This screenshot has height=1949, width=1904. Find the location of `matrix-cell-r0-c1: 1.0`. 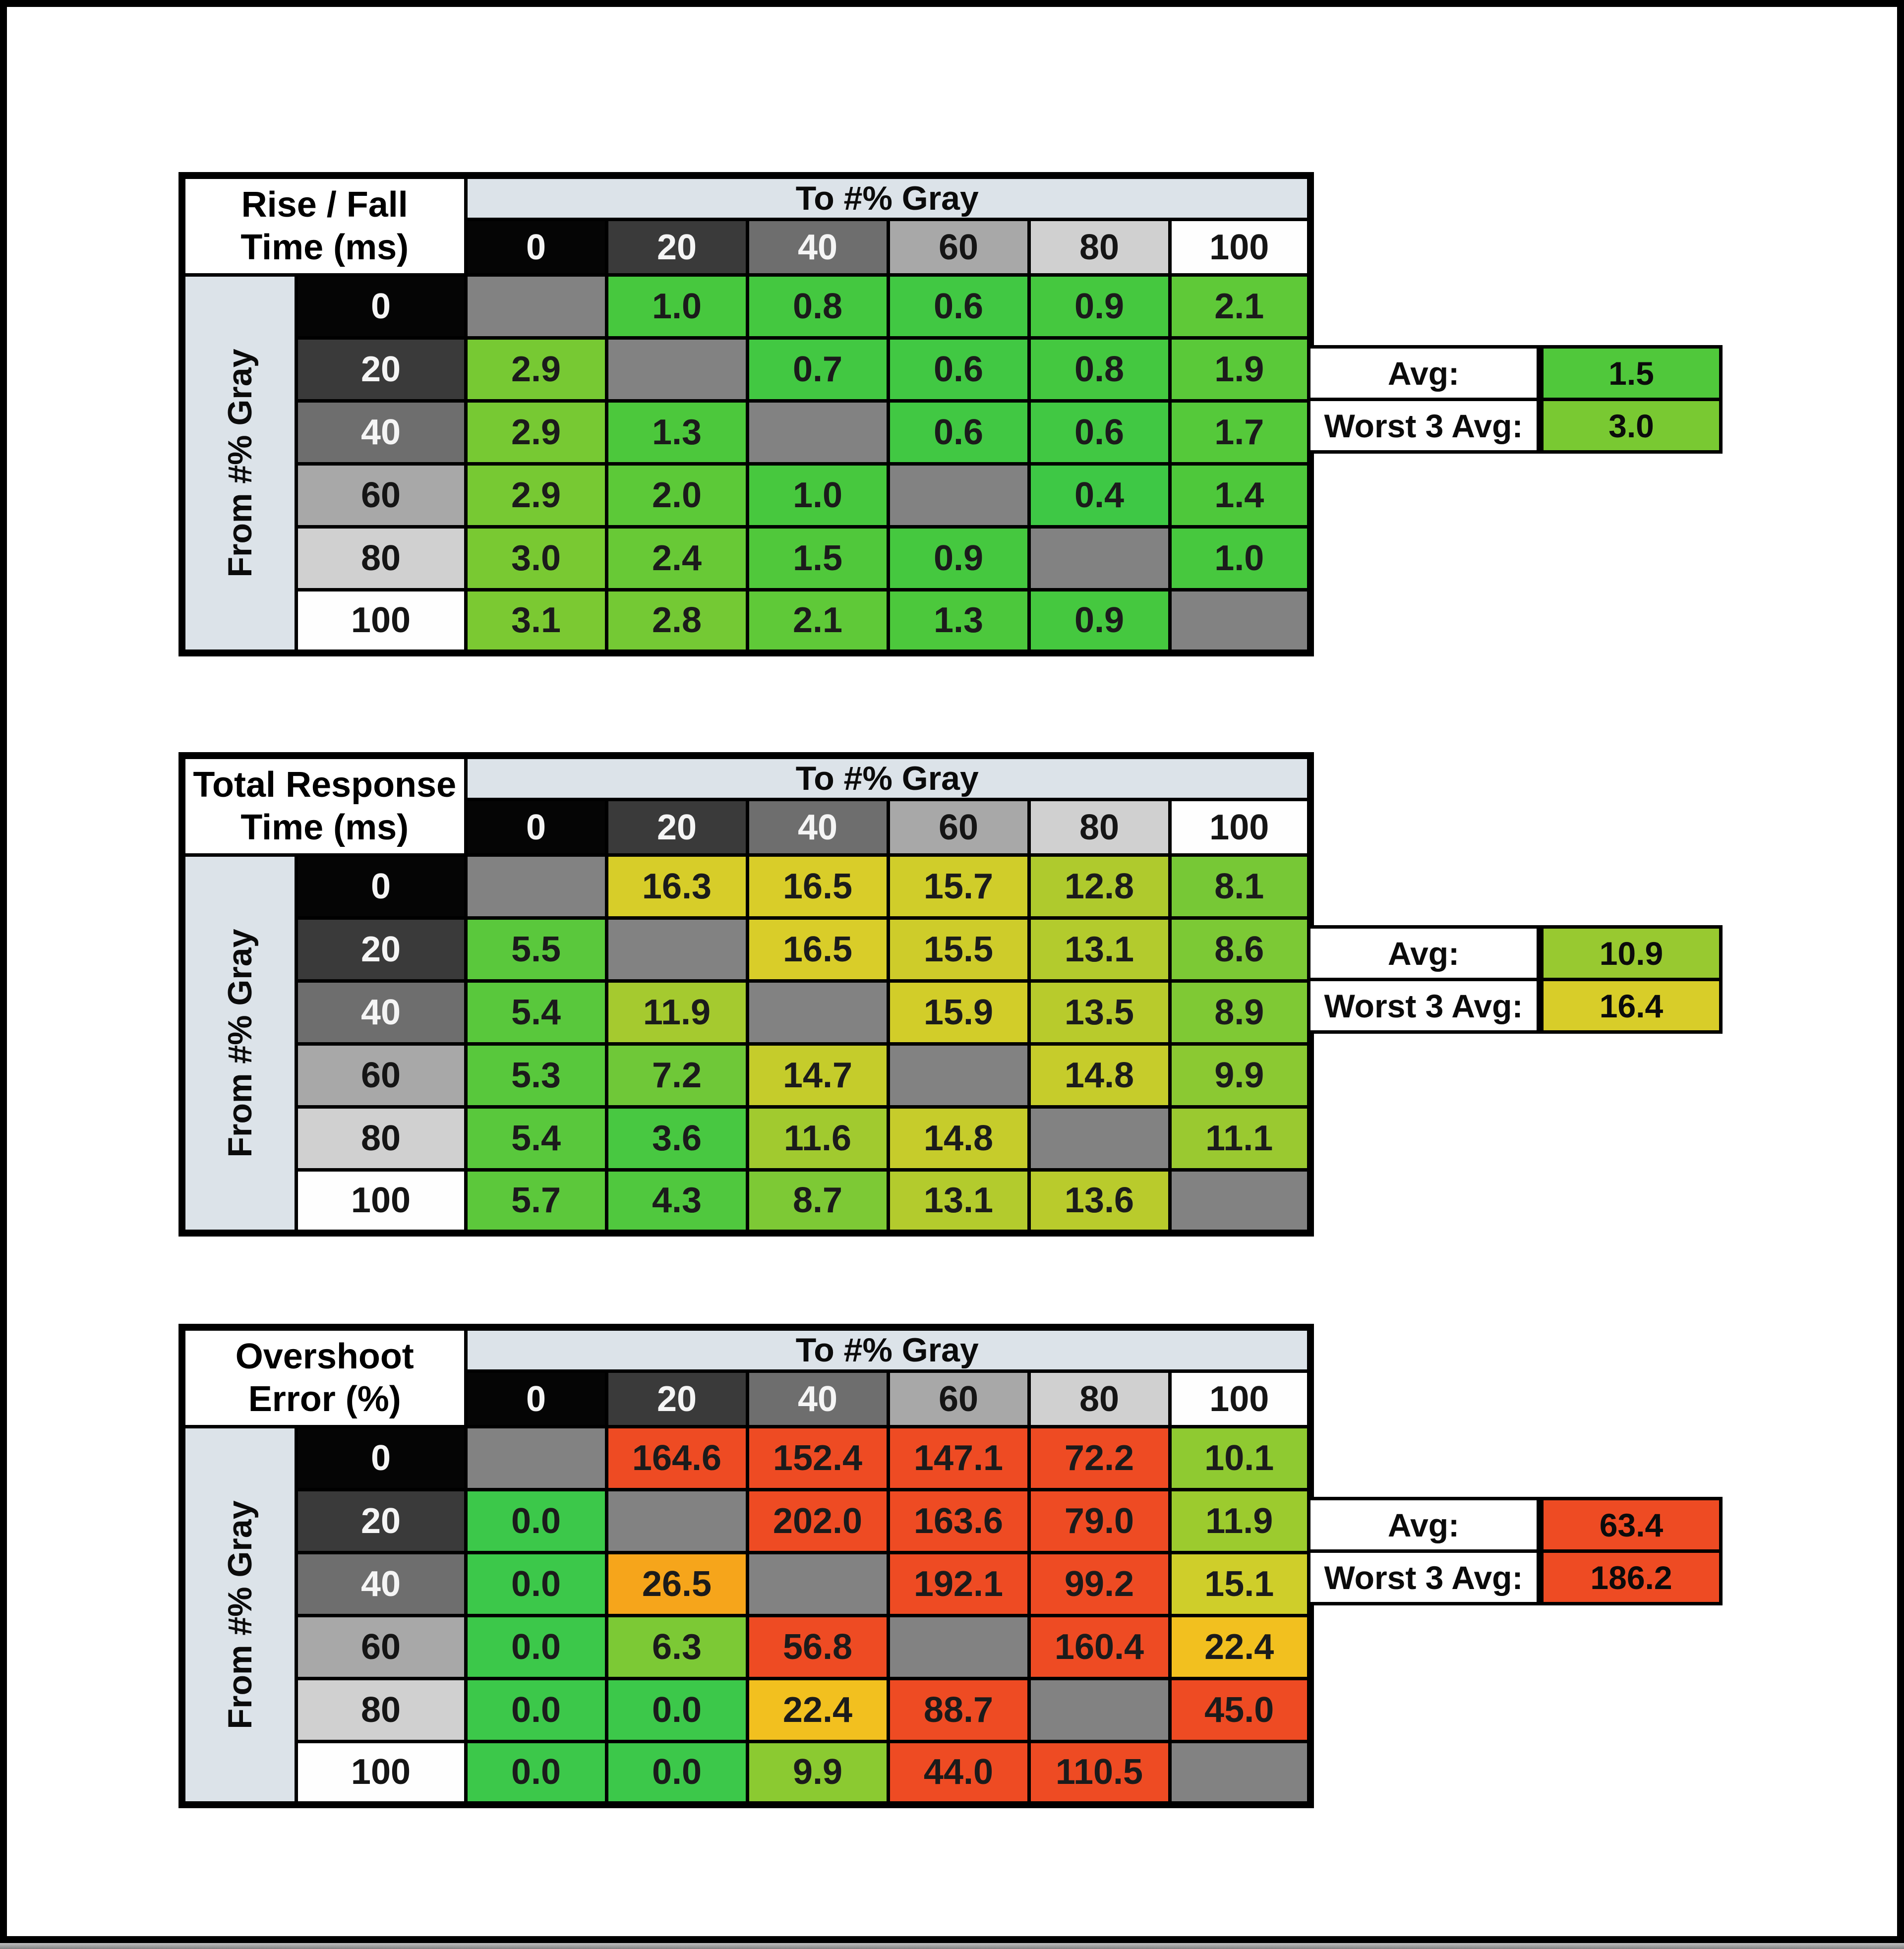

matrix-cell-r0-c1: 1.0 is located at coordinates (676, 307).